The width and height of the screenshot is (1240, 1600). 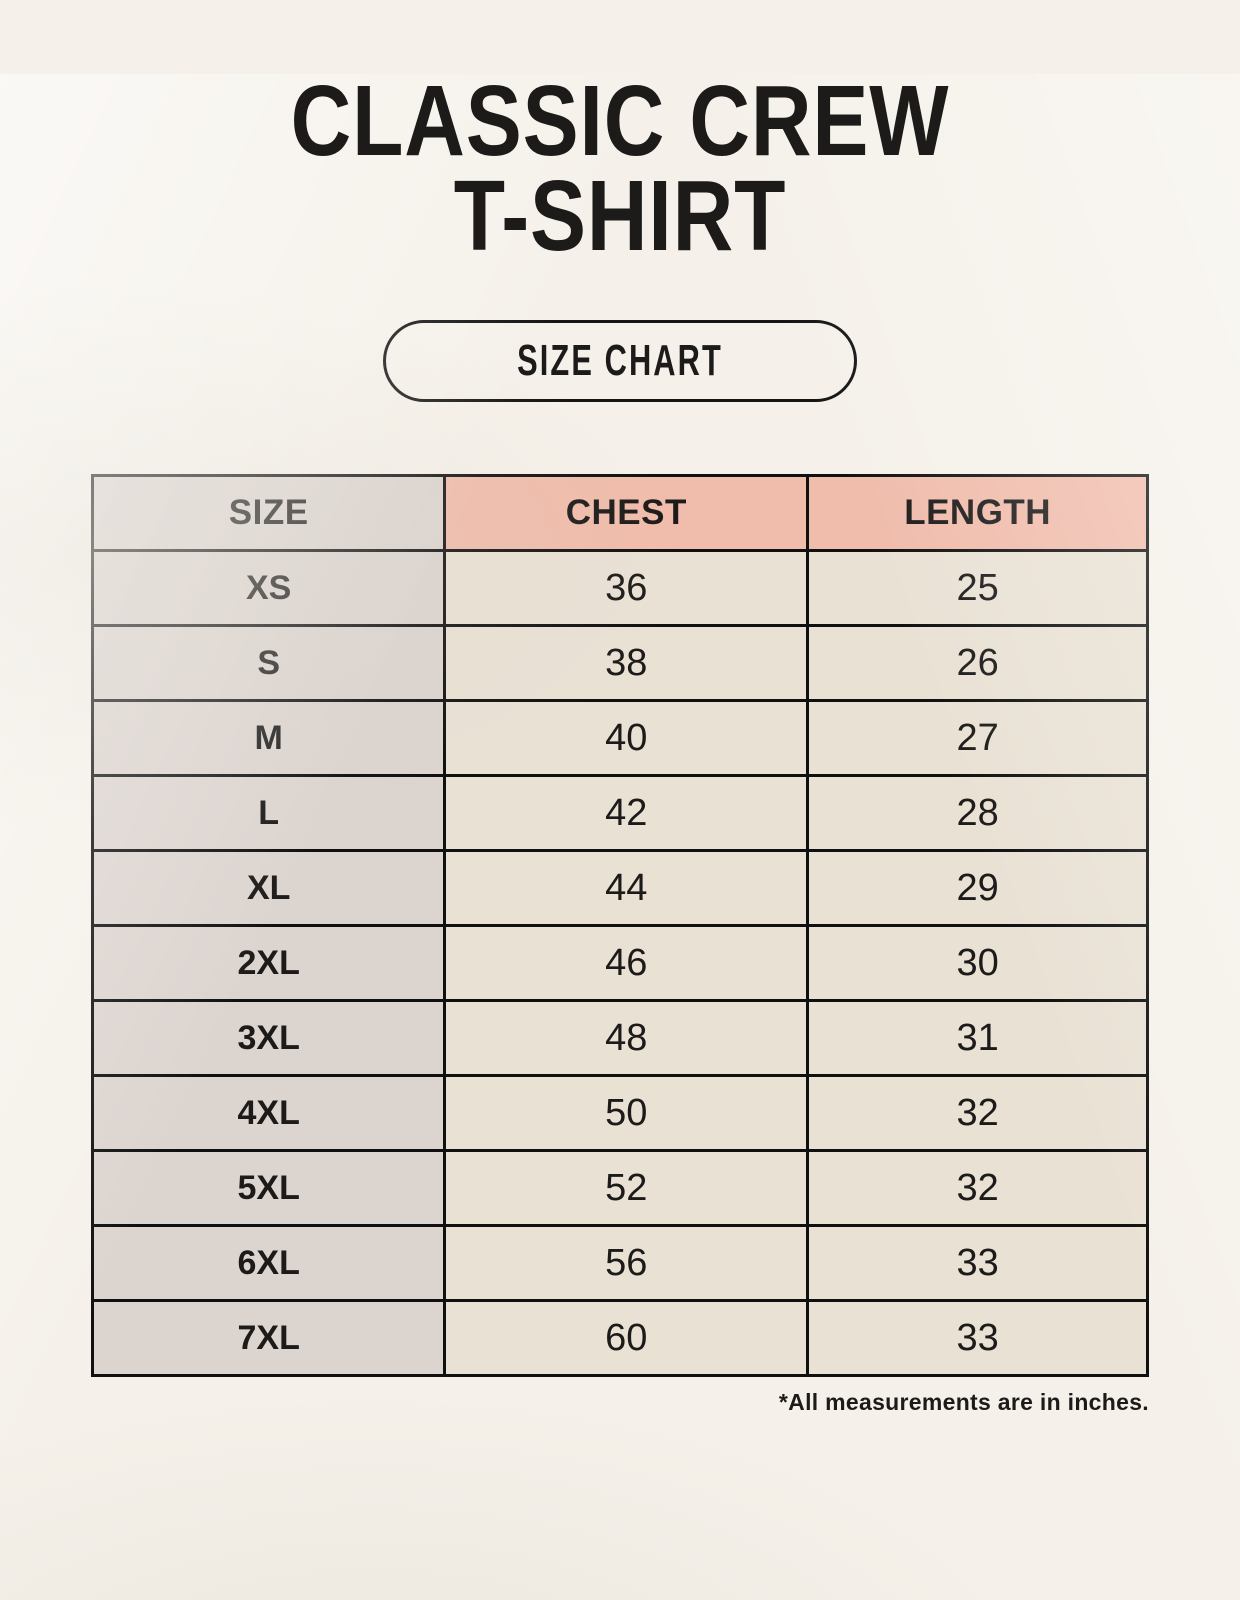 I want to click on chest-value: 36, so click(x=626, y=588).